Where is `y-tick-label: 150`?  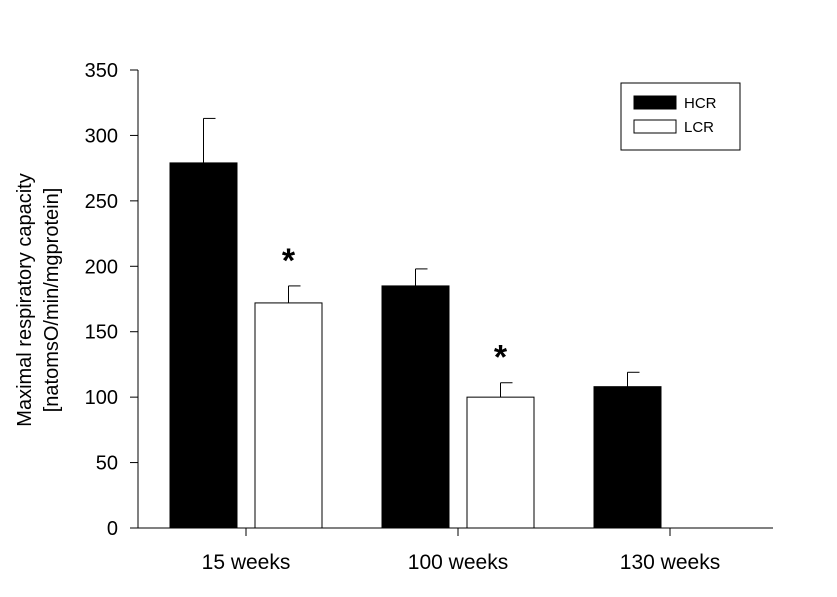
y-tick-label: 150 is located at coordinates (101, 333).